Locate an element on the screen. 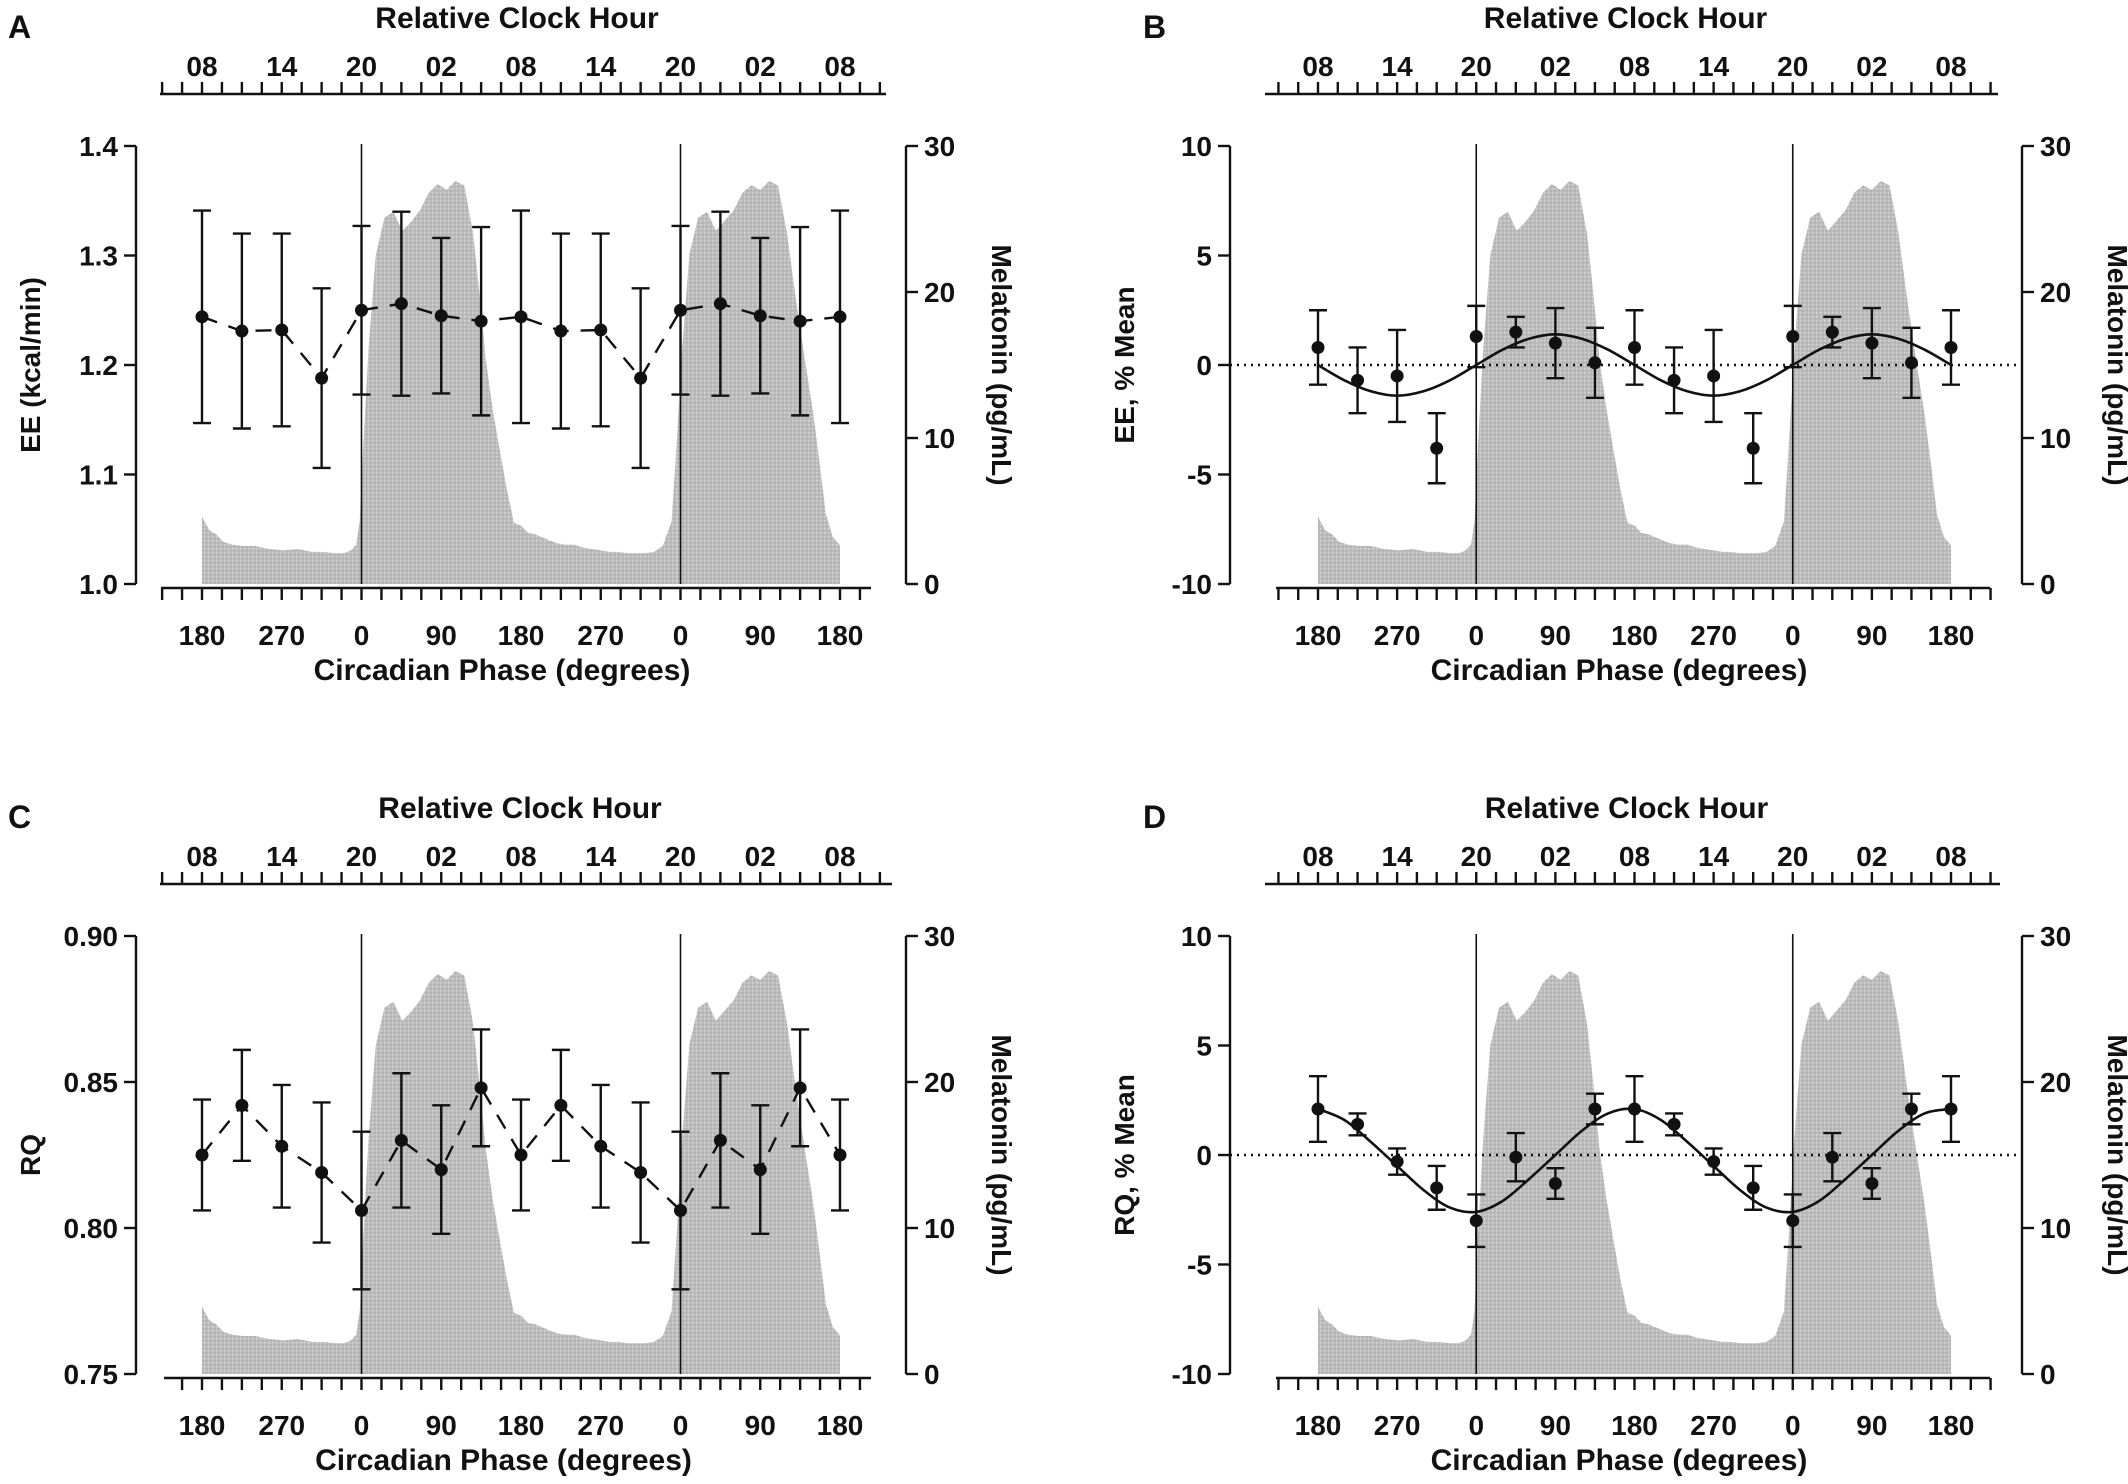  left-y-axis-label: EE, % Mean is located at coordinates (1124, 364).